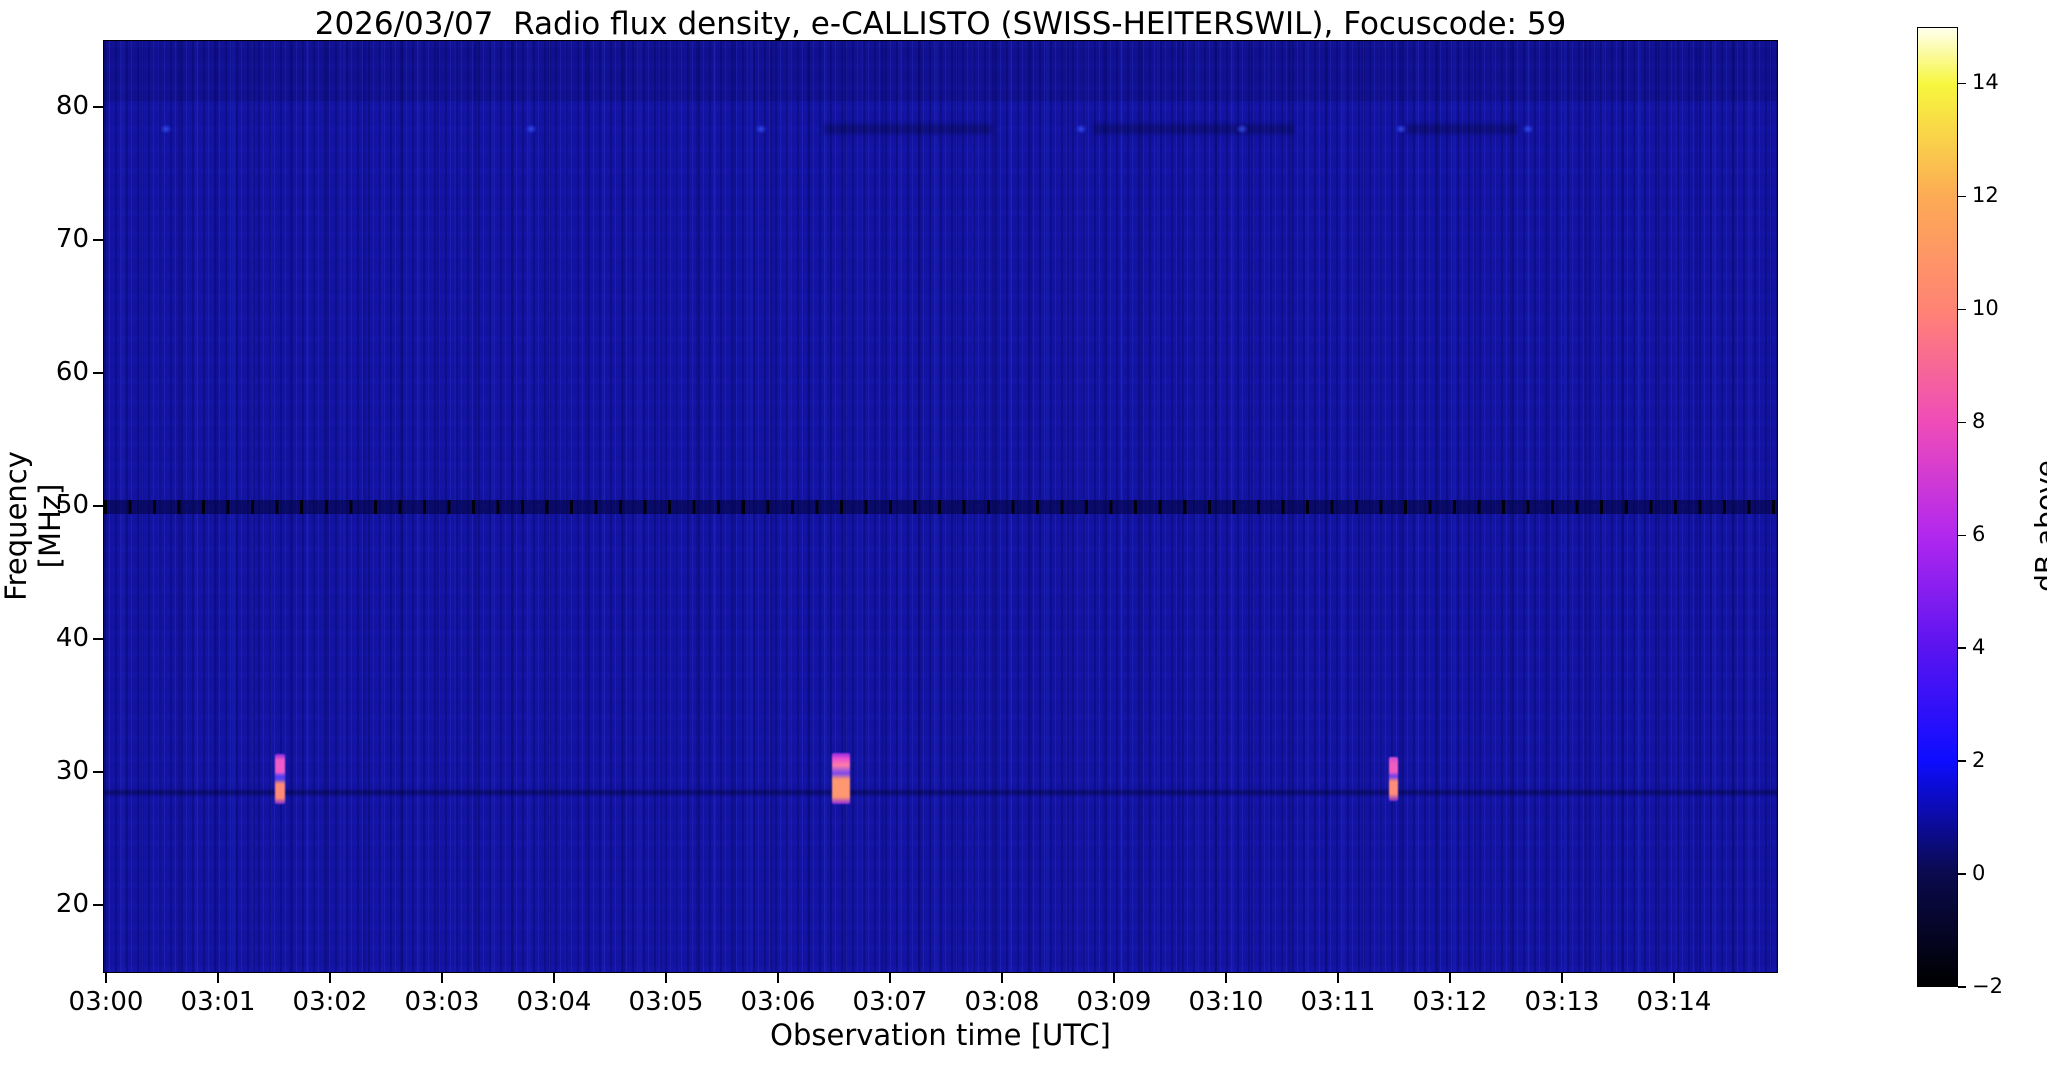 The height and width of the screenshot is (1067, 2047). What do you see at coordinates (1226, 1002) in the screenshot?
I see `x-tick-label: 03:10` at bounding box center [1226, 1002].